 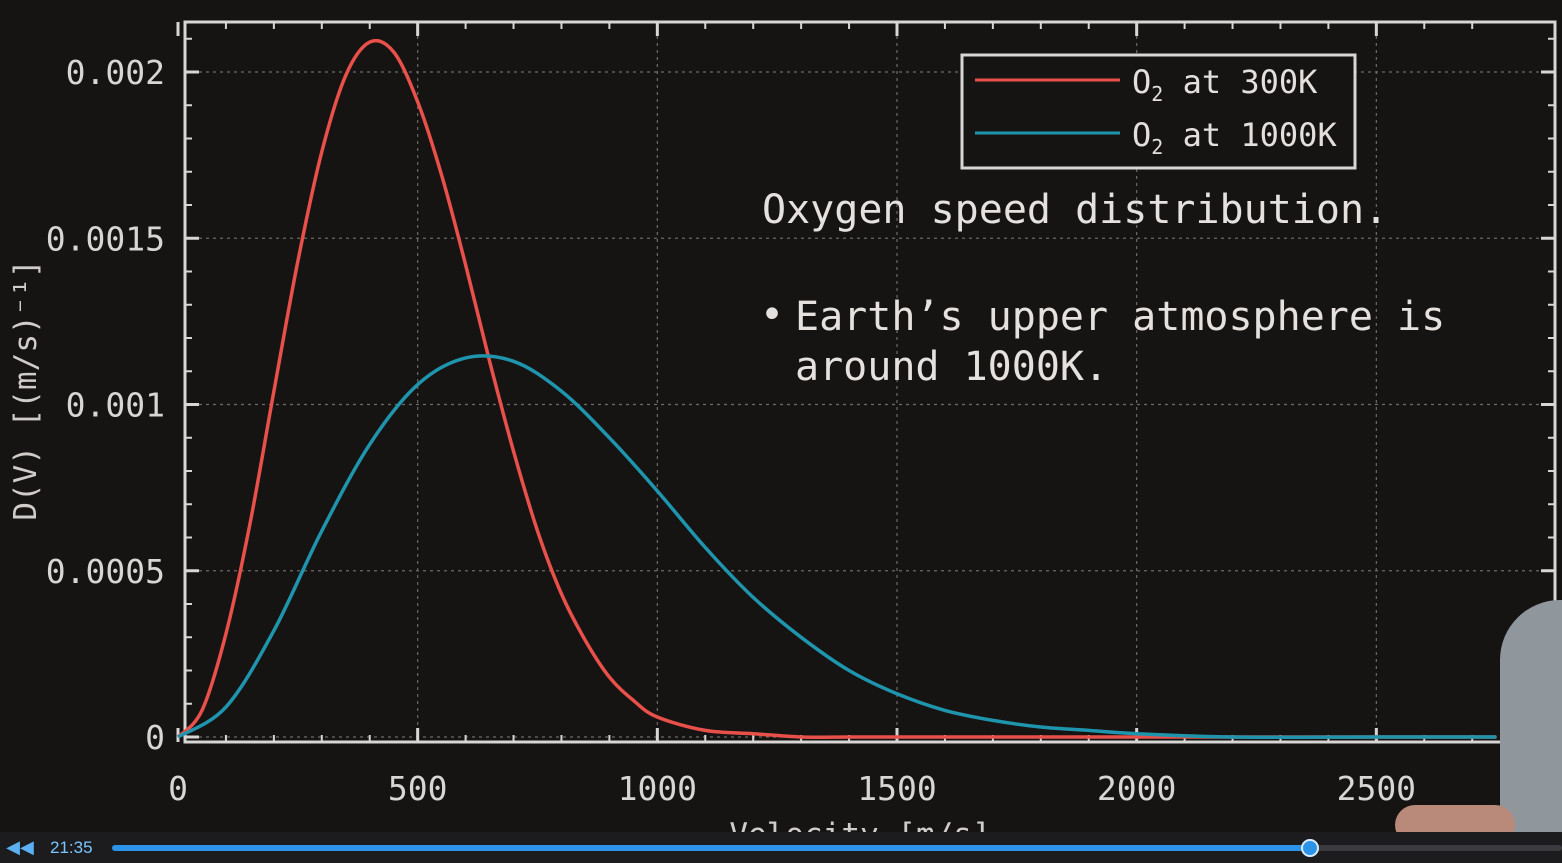 What do you see at coordinates (951, 367) in the screenshot?
I see `annotation-line-2: around 1000K.` at bounding box center [951, 367].